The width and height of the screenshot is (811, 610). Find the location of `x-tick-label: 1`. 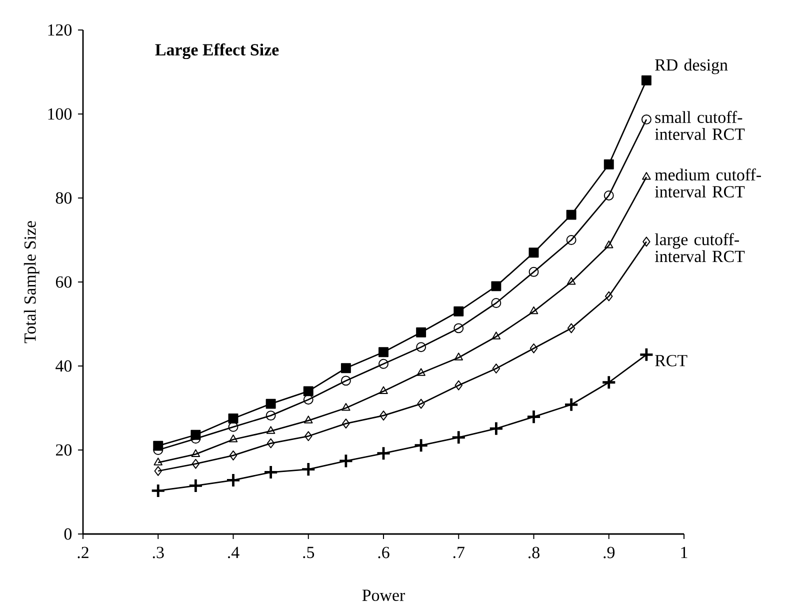

x-tick-label: 1 is located at coordinates (684, 552).